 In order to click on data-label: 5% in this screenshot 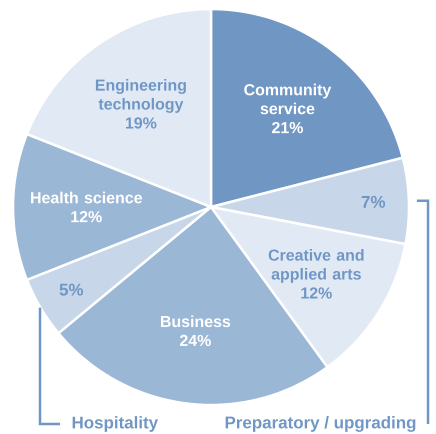, I will do `click(72, 290)`.